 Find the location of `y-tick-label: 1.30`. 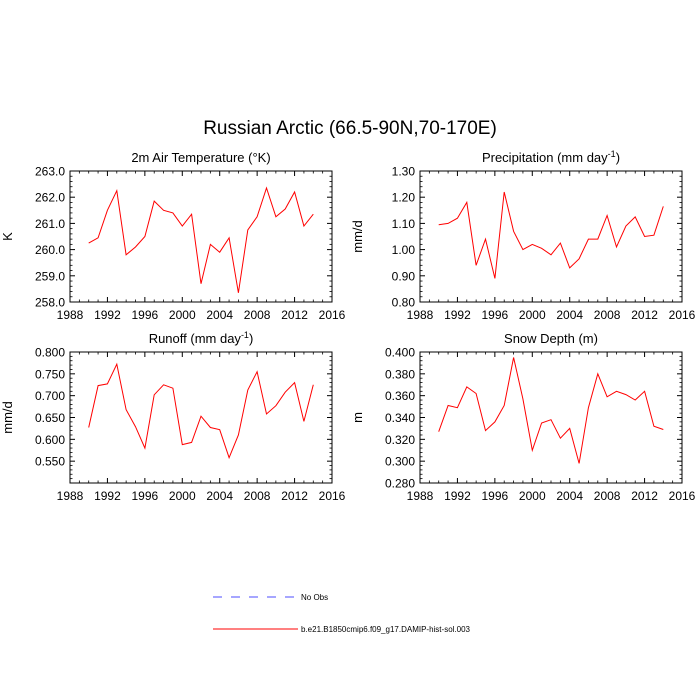

y-tick-label: 1.30 is located at coordinates (404, 172).